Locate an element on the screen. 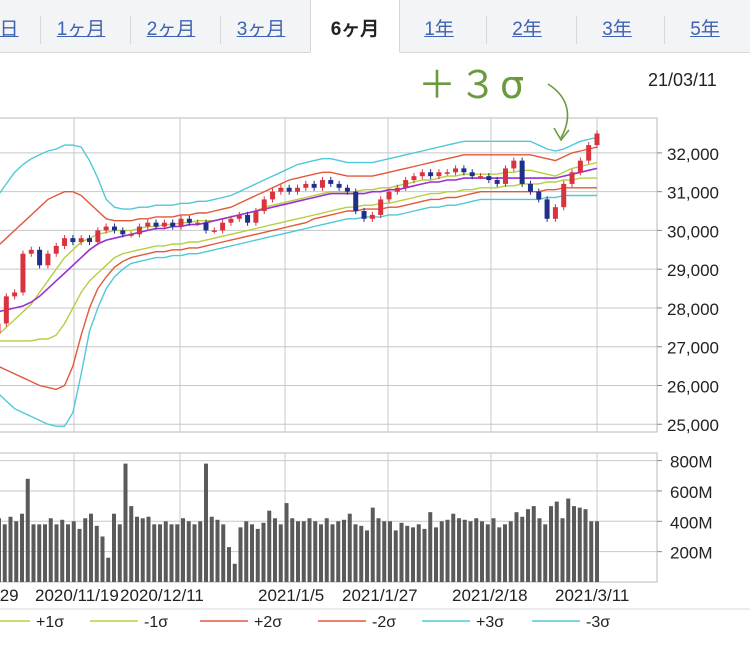 This screenshot has height=655, width=750. tab-5: 1年 is located at coordinates (439, 29).